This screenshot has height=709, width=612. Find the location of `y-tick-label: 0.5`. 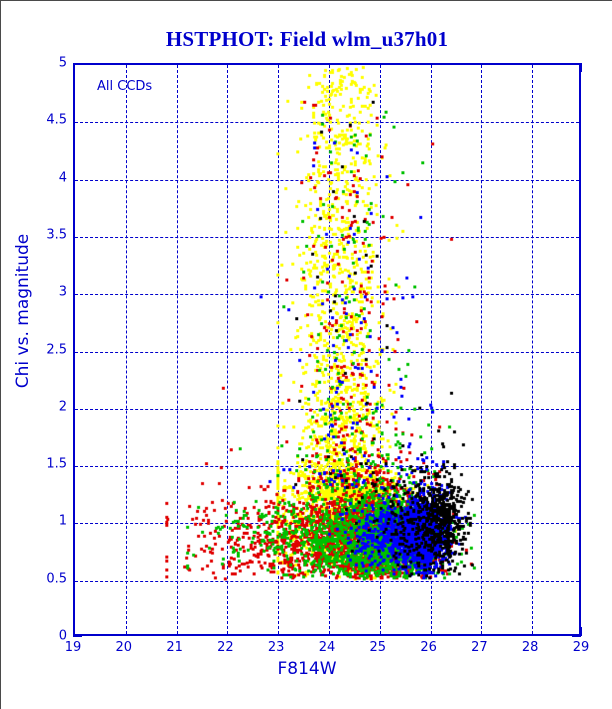

y-tick-label: 0.5 is located at coordinates (56, 579).